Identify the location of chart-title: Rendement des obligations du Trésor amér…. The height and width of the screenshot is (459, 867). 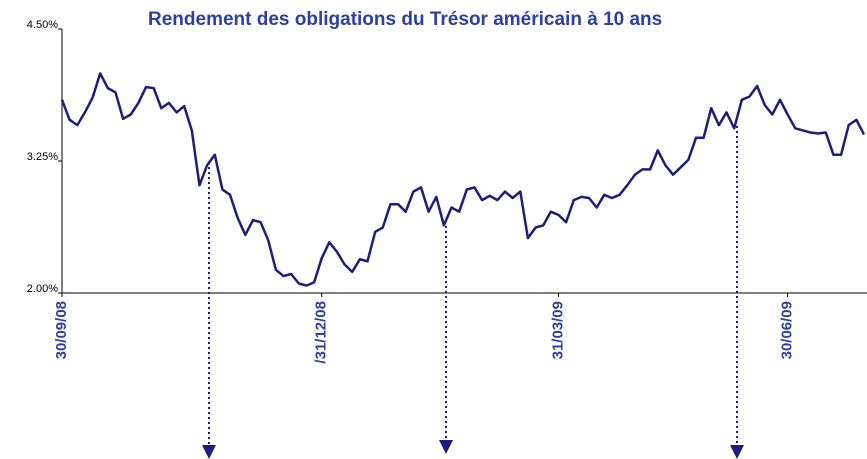
(405, 19).